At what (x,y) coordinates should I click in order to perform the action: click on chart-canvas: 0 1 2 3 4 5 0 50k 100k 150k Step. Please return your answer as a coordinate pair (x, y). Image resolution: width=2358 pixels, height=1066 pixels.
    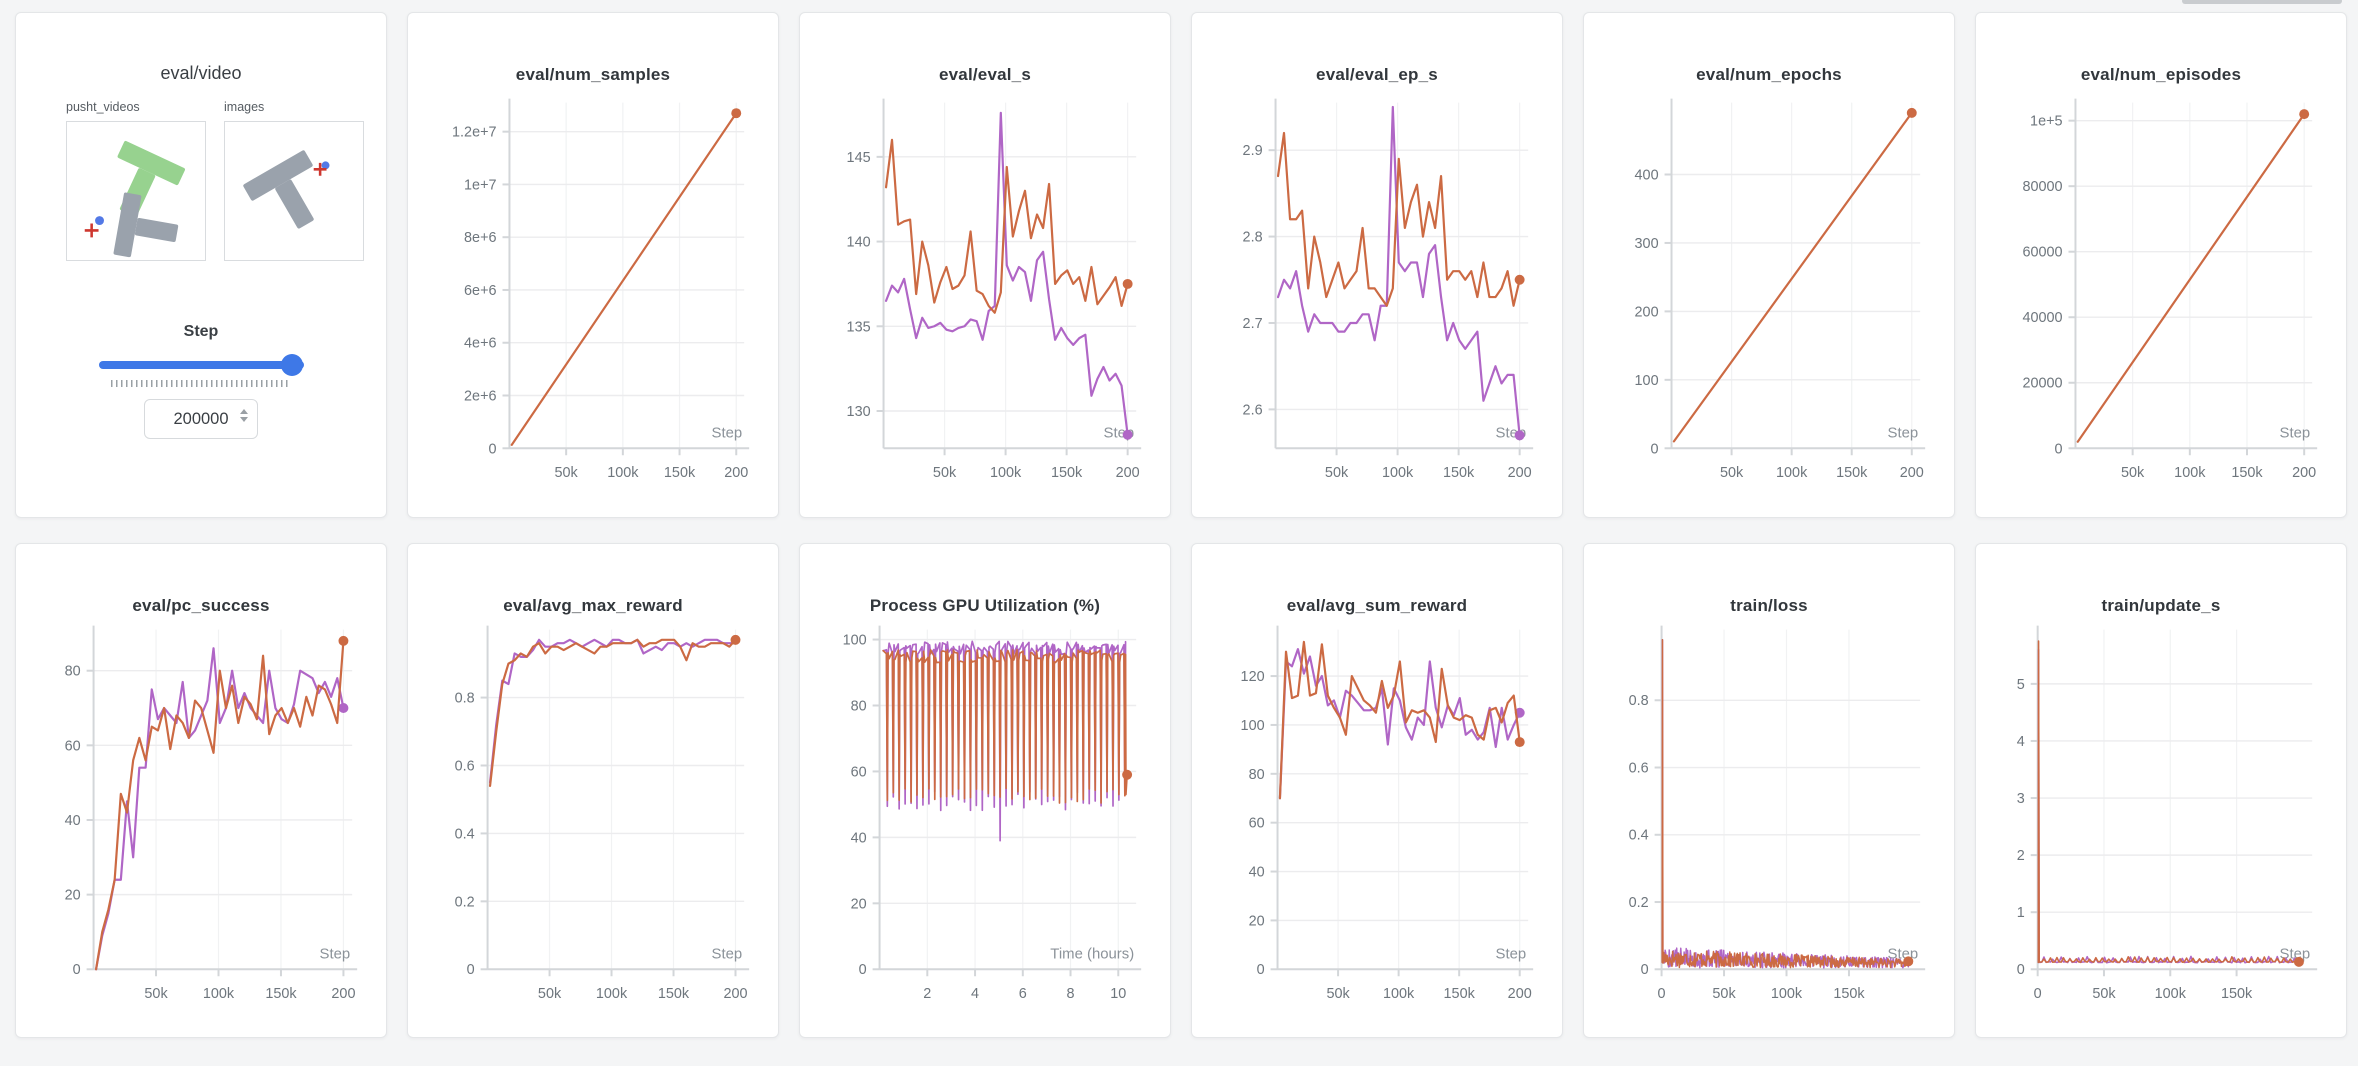
    Looking at the image, I should click on (2167, 813).